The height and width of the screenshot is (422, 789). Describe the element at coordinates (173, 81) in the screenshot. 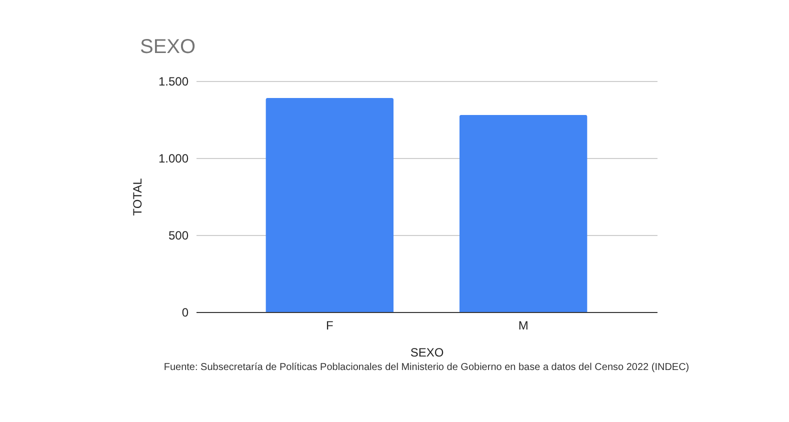

I see `y-tick-label: 1.500` at that location.